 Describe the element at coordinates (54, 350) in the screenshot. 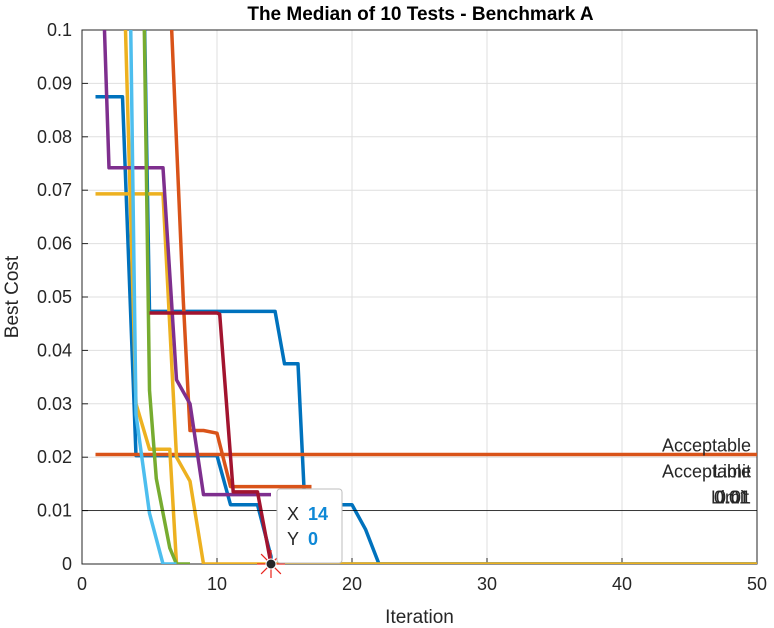

I see `y-tick-label: 0.04` at that location.